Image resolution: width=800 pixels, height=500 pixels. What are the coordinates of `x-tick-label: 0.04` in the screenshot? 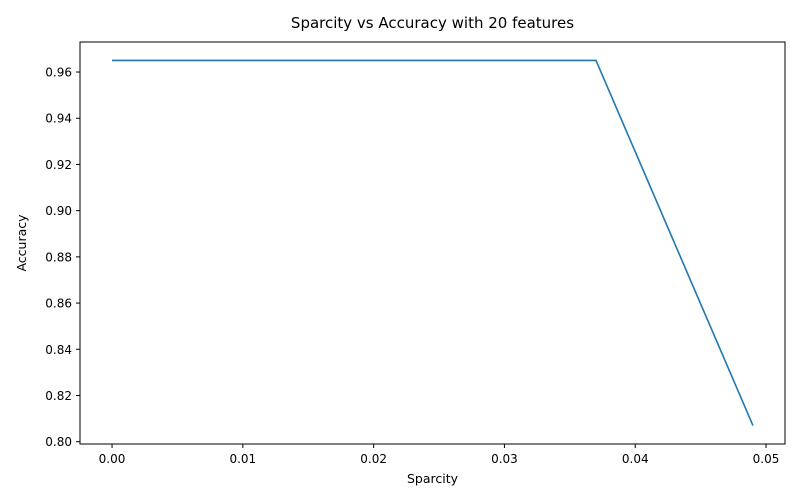 It's located at (635, 459).